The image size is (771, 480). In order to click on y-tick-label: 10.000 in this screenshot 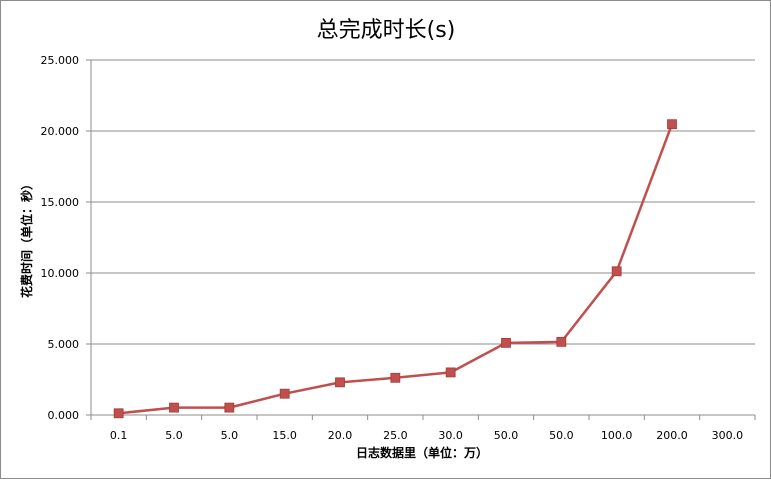, I will do `click(60, 273)`.